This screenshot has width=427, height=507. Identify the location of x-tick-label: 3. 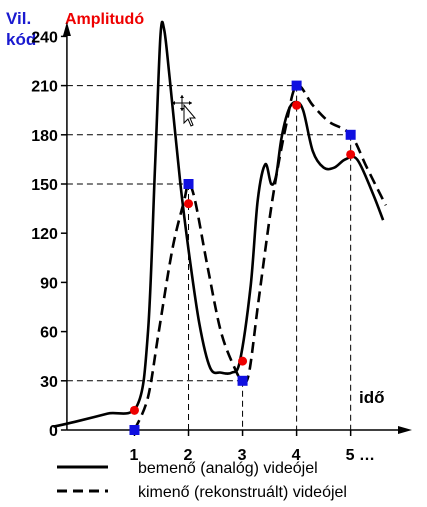
(242, 455).